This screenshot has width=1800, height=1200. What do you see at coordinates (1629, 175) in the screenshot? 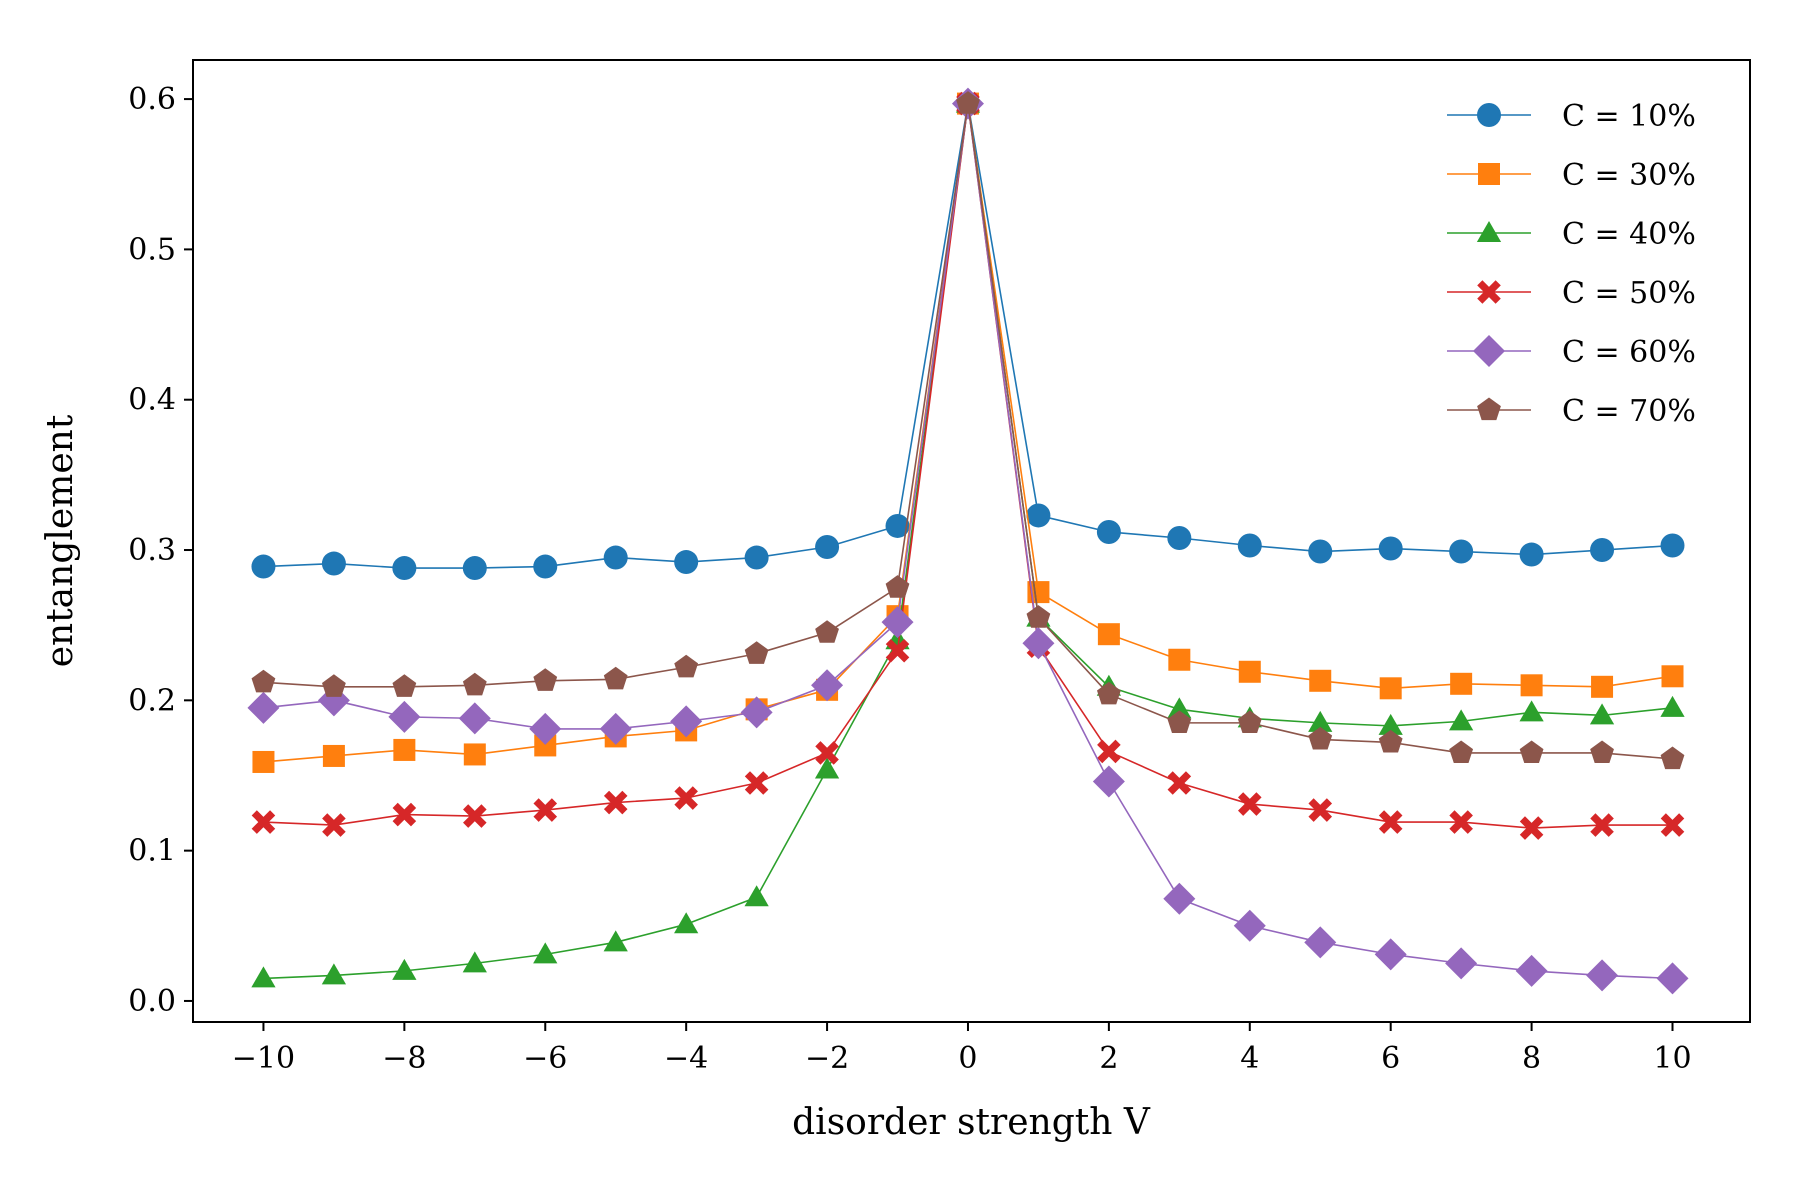
I see `legend-label: C = 30%` at bounding box center [1629, 175].